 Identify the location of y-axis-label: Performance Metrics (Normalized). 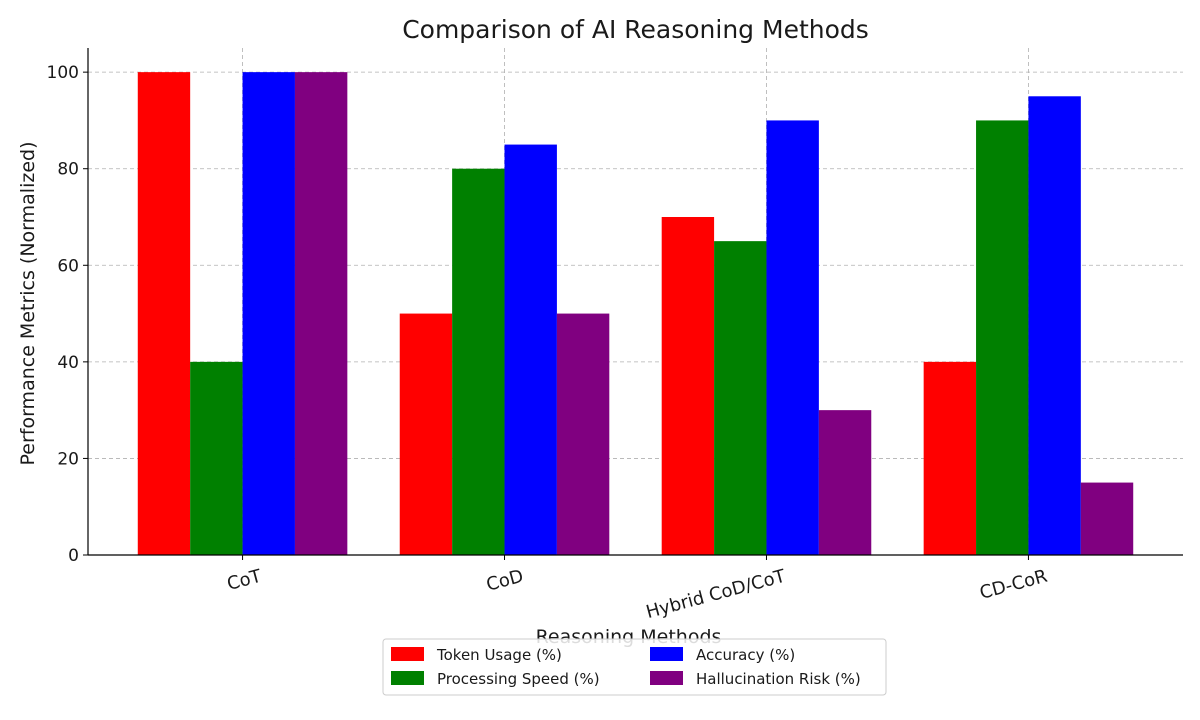
(28, 303).